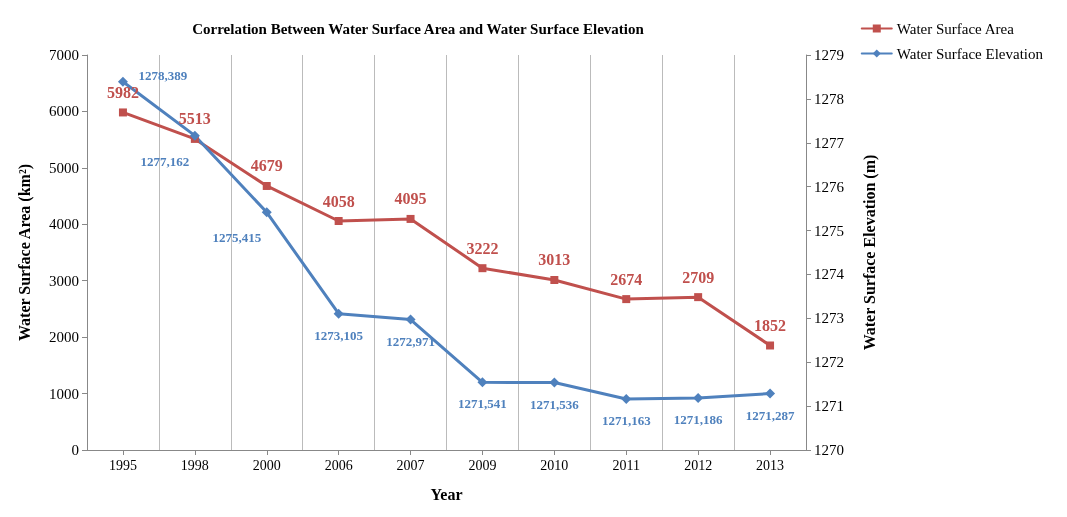  What do you see at coordinates (64, 111) in the screenshot?
I see `y-tick-label: 6000` at bounding box center [64, 111].